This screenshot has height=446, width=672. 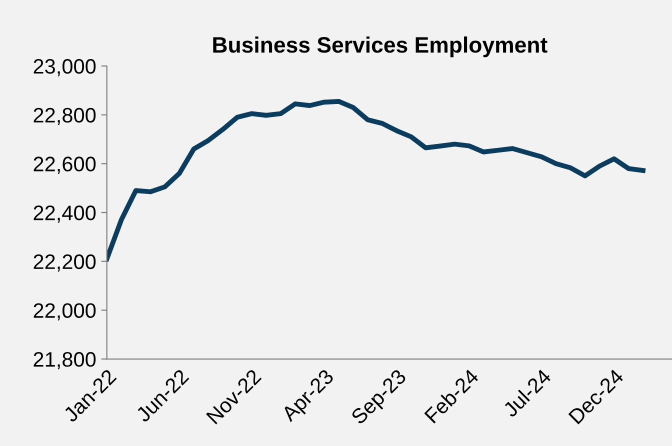 What do you see at coordinates (65, 311) in the screenshot?
I see `y-tick-label: 22,000` at bounding box center [65, 311].